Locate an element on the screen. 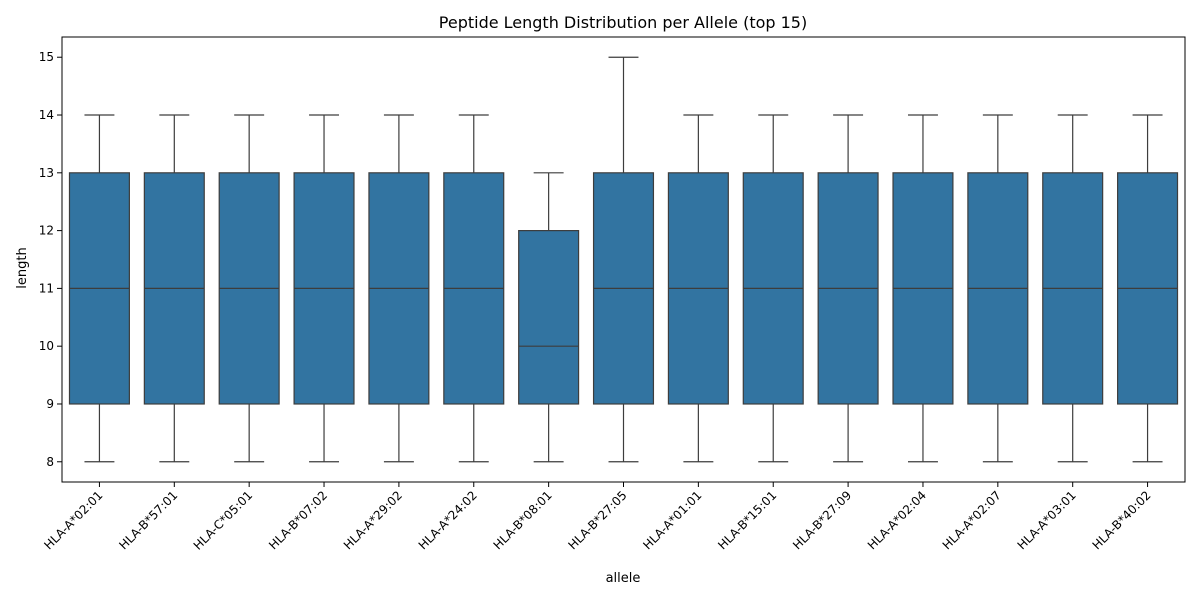 This screenshot has height=600, width=1200. y-tick-label: 15 is located at coordinates (46, 57).